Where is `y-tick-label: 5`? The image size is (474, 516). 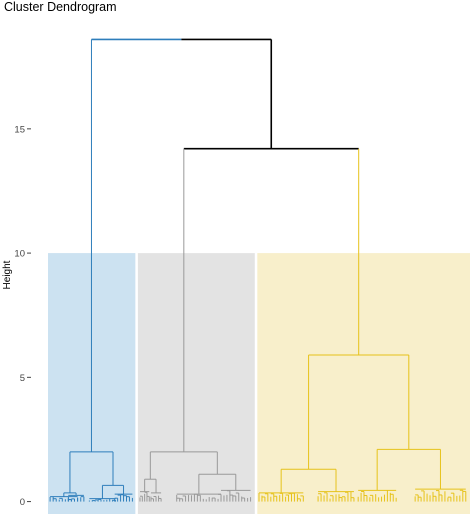
y-tick-label: 5 is located at coordinates (22, 378).